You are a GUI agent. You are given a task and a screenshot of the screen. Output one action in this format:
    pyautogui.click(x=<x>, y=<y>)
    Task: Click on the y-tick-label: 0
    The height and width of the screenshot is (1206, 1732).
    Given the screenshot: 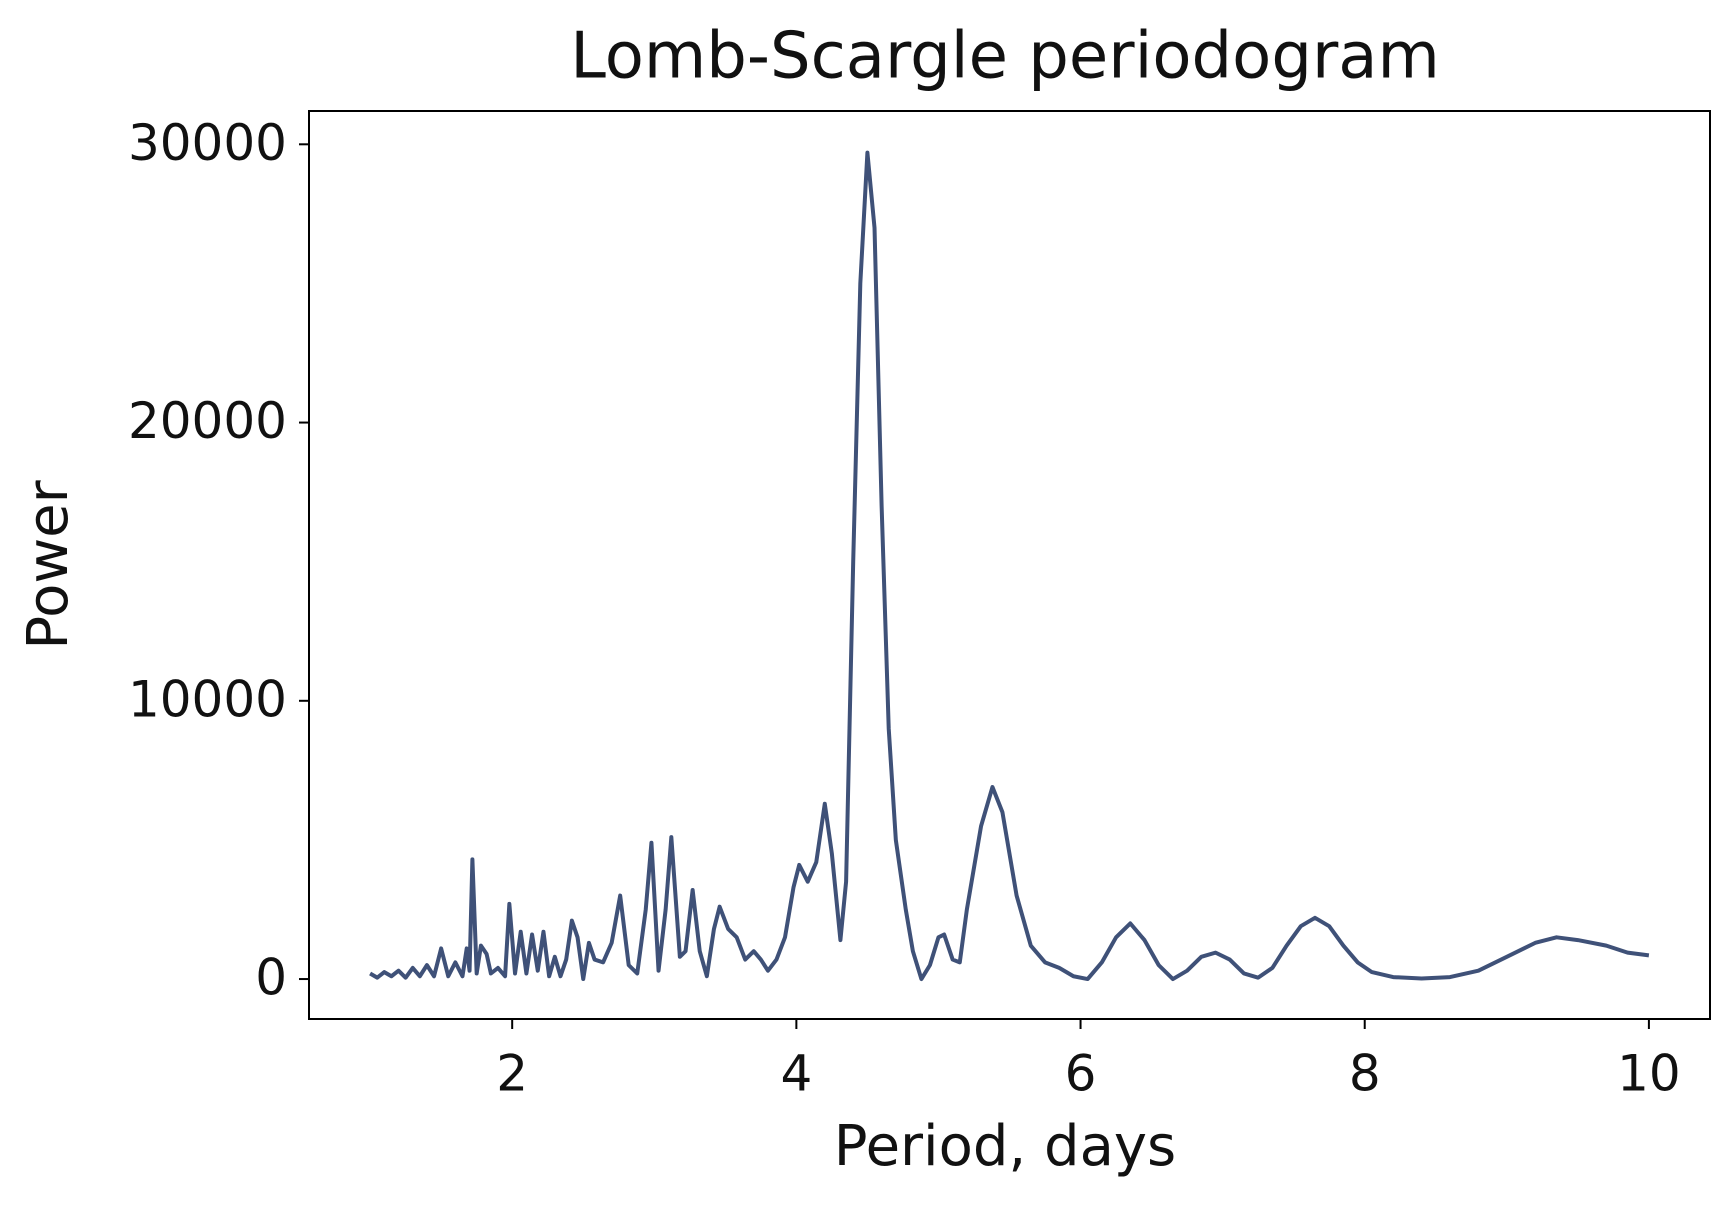 What is the action you would take?
    pyautogui.click(x=271, y=978)
    